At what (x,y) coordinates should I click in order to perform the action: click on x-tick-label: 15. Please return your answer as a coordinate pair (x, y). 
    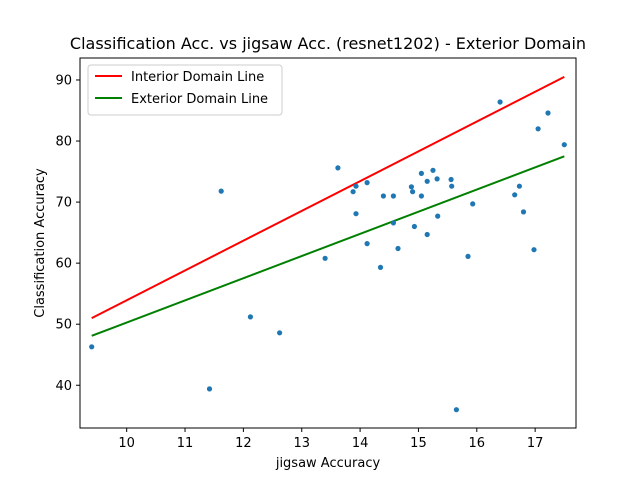
    Looking at the image, I should click on (418, 443).